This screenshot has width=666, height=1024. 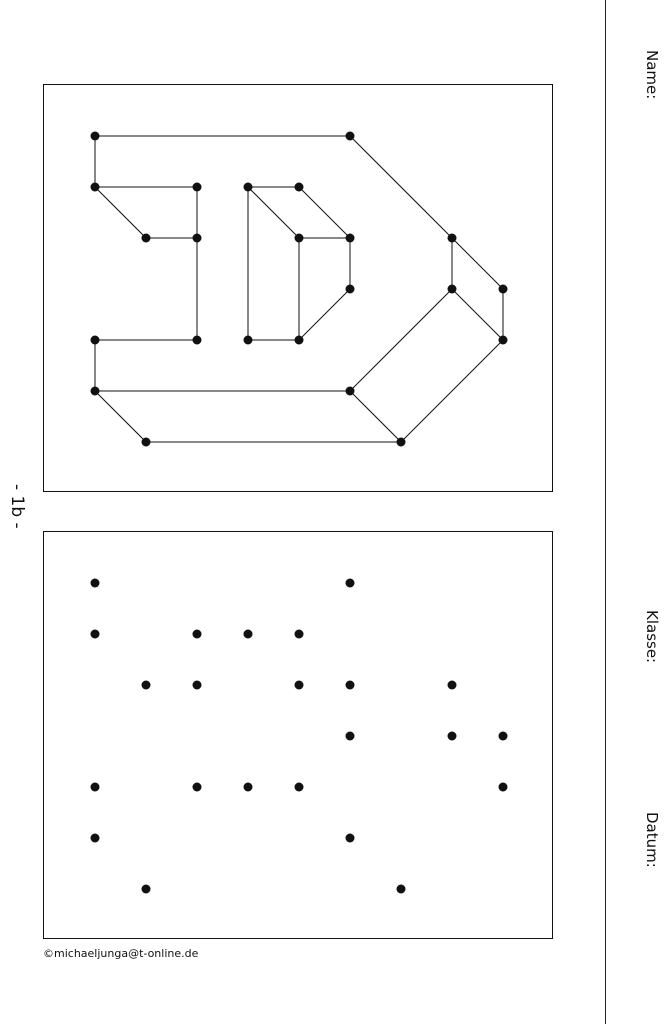 What do you see at coordinates (652, 840) in the screenshot?
I see `date-label: Datum:` at bounding box center [652, 840].